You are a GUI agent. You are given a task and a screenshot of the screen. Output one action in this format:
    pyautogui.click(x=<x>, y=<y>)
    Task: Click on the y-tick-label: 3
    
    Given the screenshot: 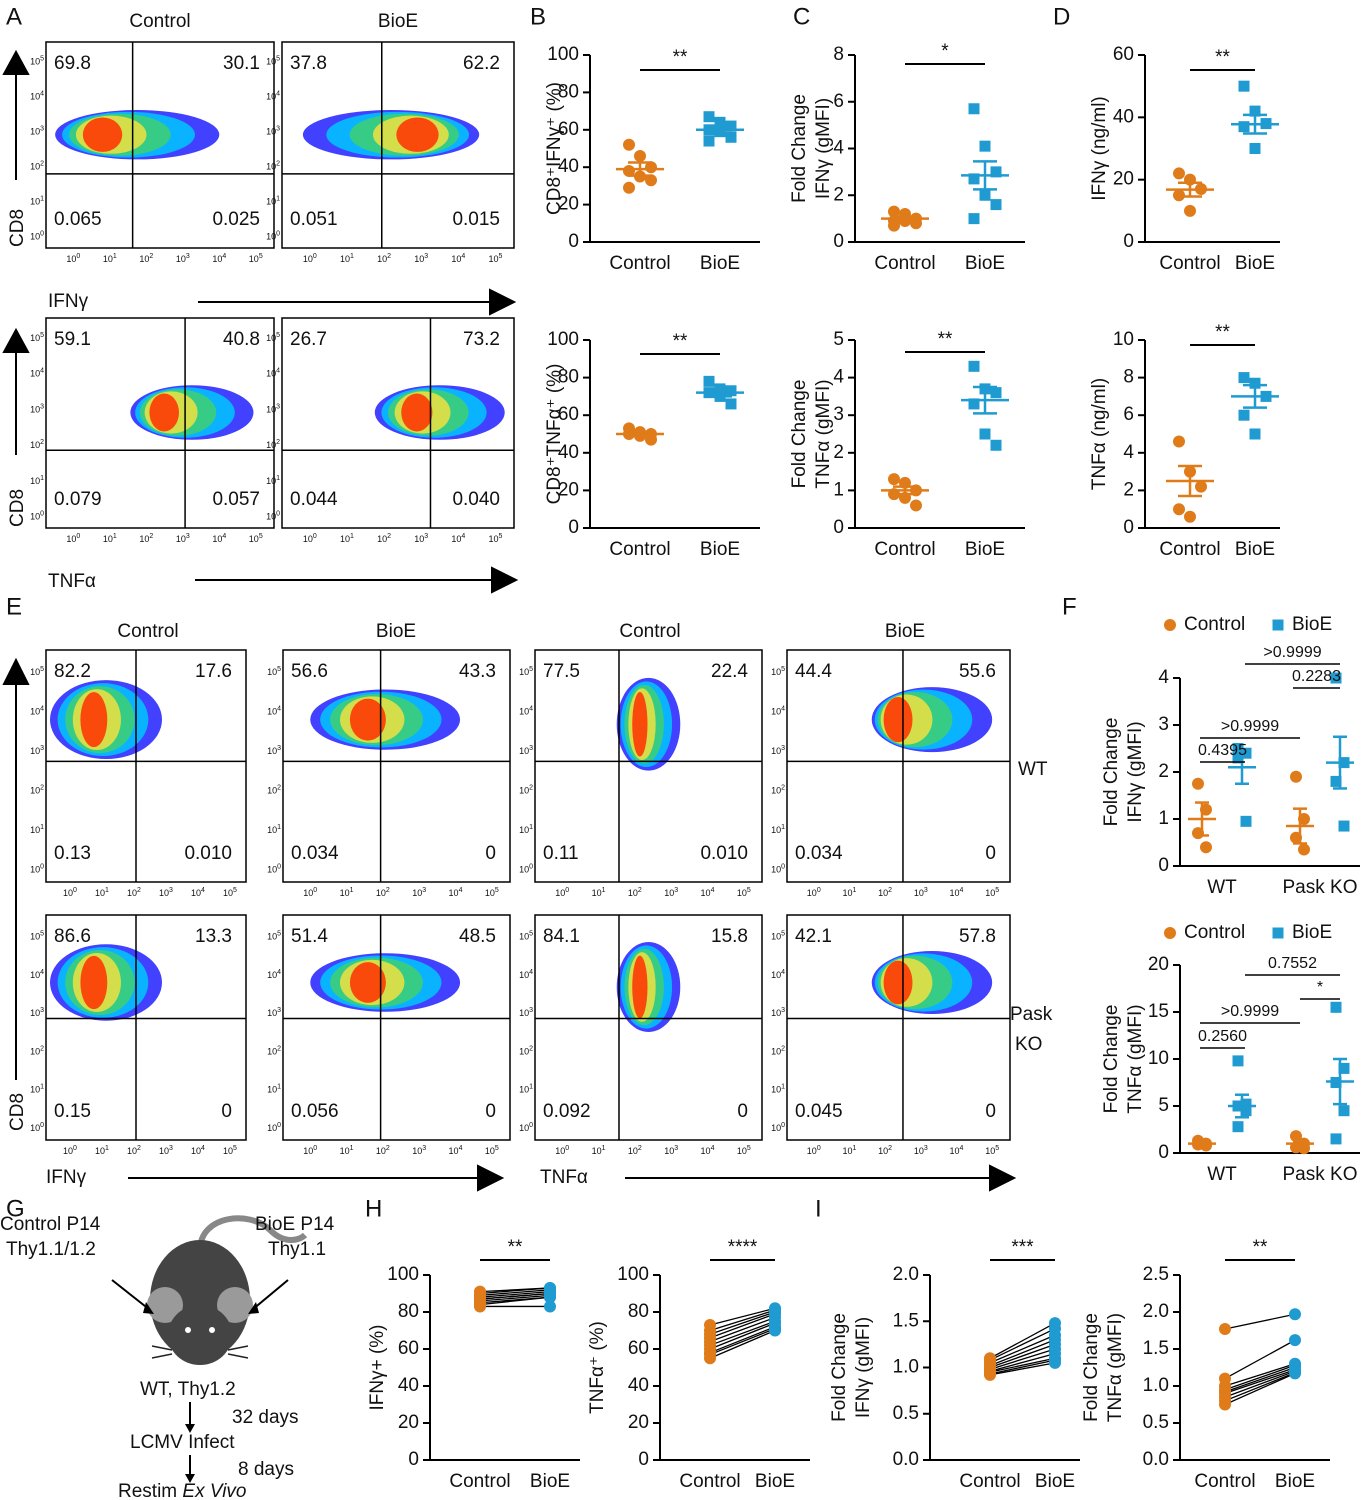 What is the action you would take?
    pyautogui.click(x=1163, y=724)
    